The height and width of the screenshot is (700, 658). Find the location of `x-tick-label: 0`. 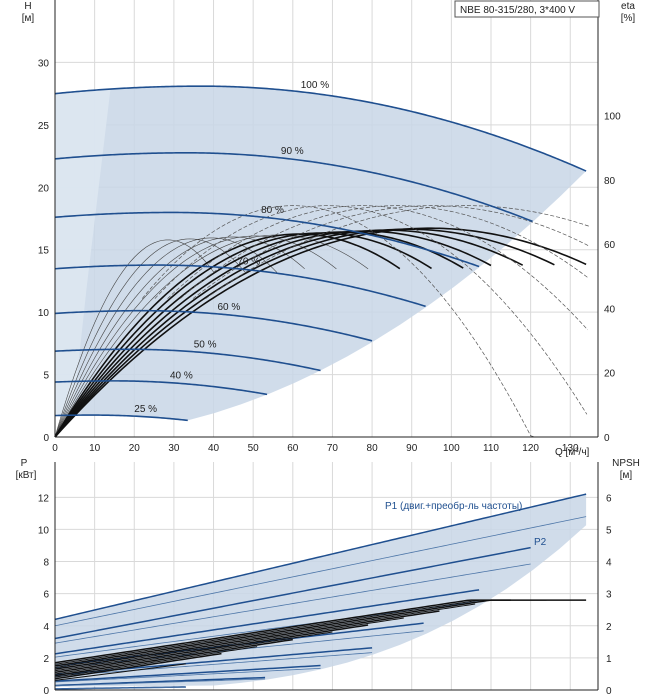

x-tick-label: 0 is located at coordinates (55, 448).